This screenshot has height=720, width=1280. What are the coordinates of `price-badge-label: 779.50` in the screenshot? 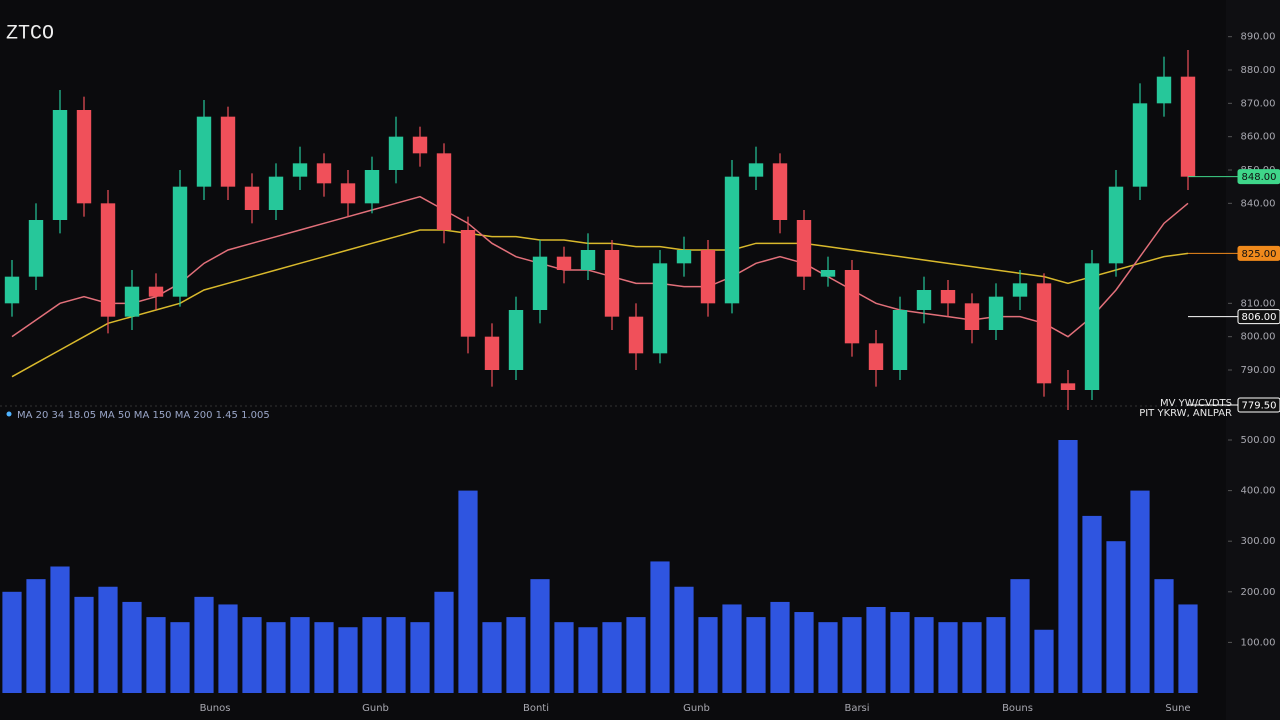 It's located at (1259, 406).